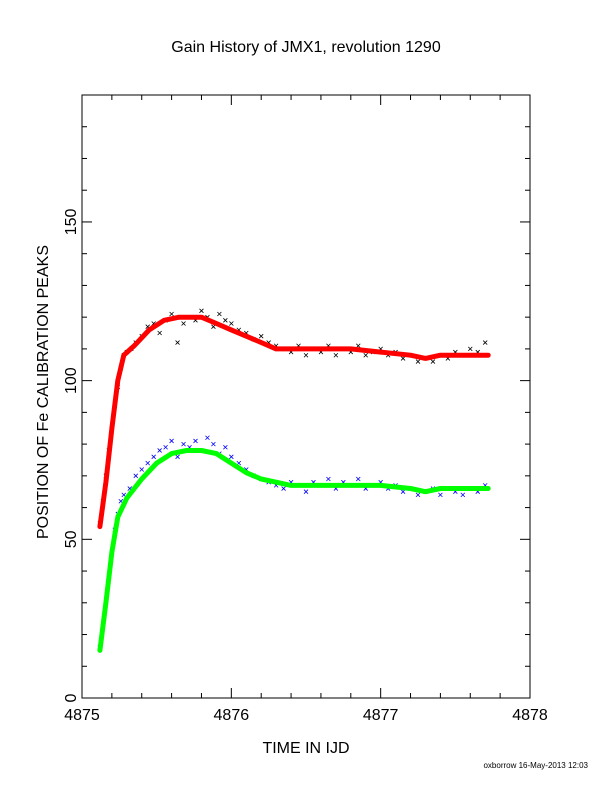 The height and width of the screenshot is (792, 612). What do you see at coordinates (71, 380) in the screenshot?
I see `y-tick-label: 100` at bounding box center [71, 380].